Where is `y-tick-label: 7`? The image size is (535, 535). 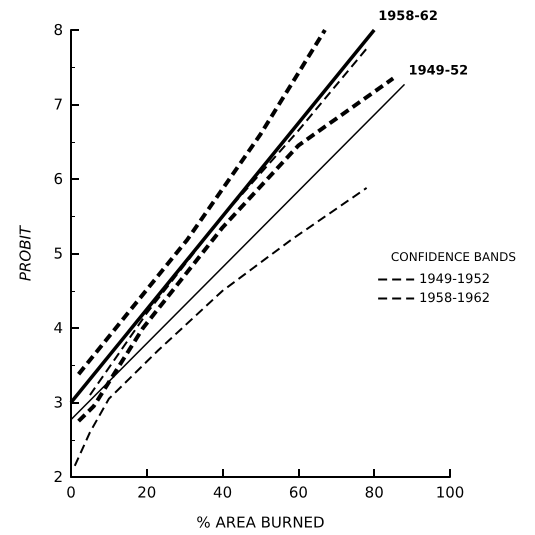 y-tick-label: 7 is located at coordinates (58, 105).